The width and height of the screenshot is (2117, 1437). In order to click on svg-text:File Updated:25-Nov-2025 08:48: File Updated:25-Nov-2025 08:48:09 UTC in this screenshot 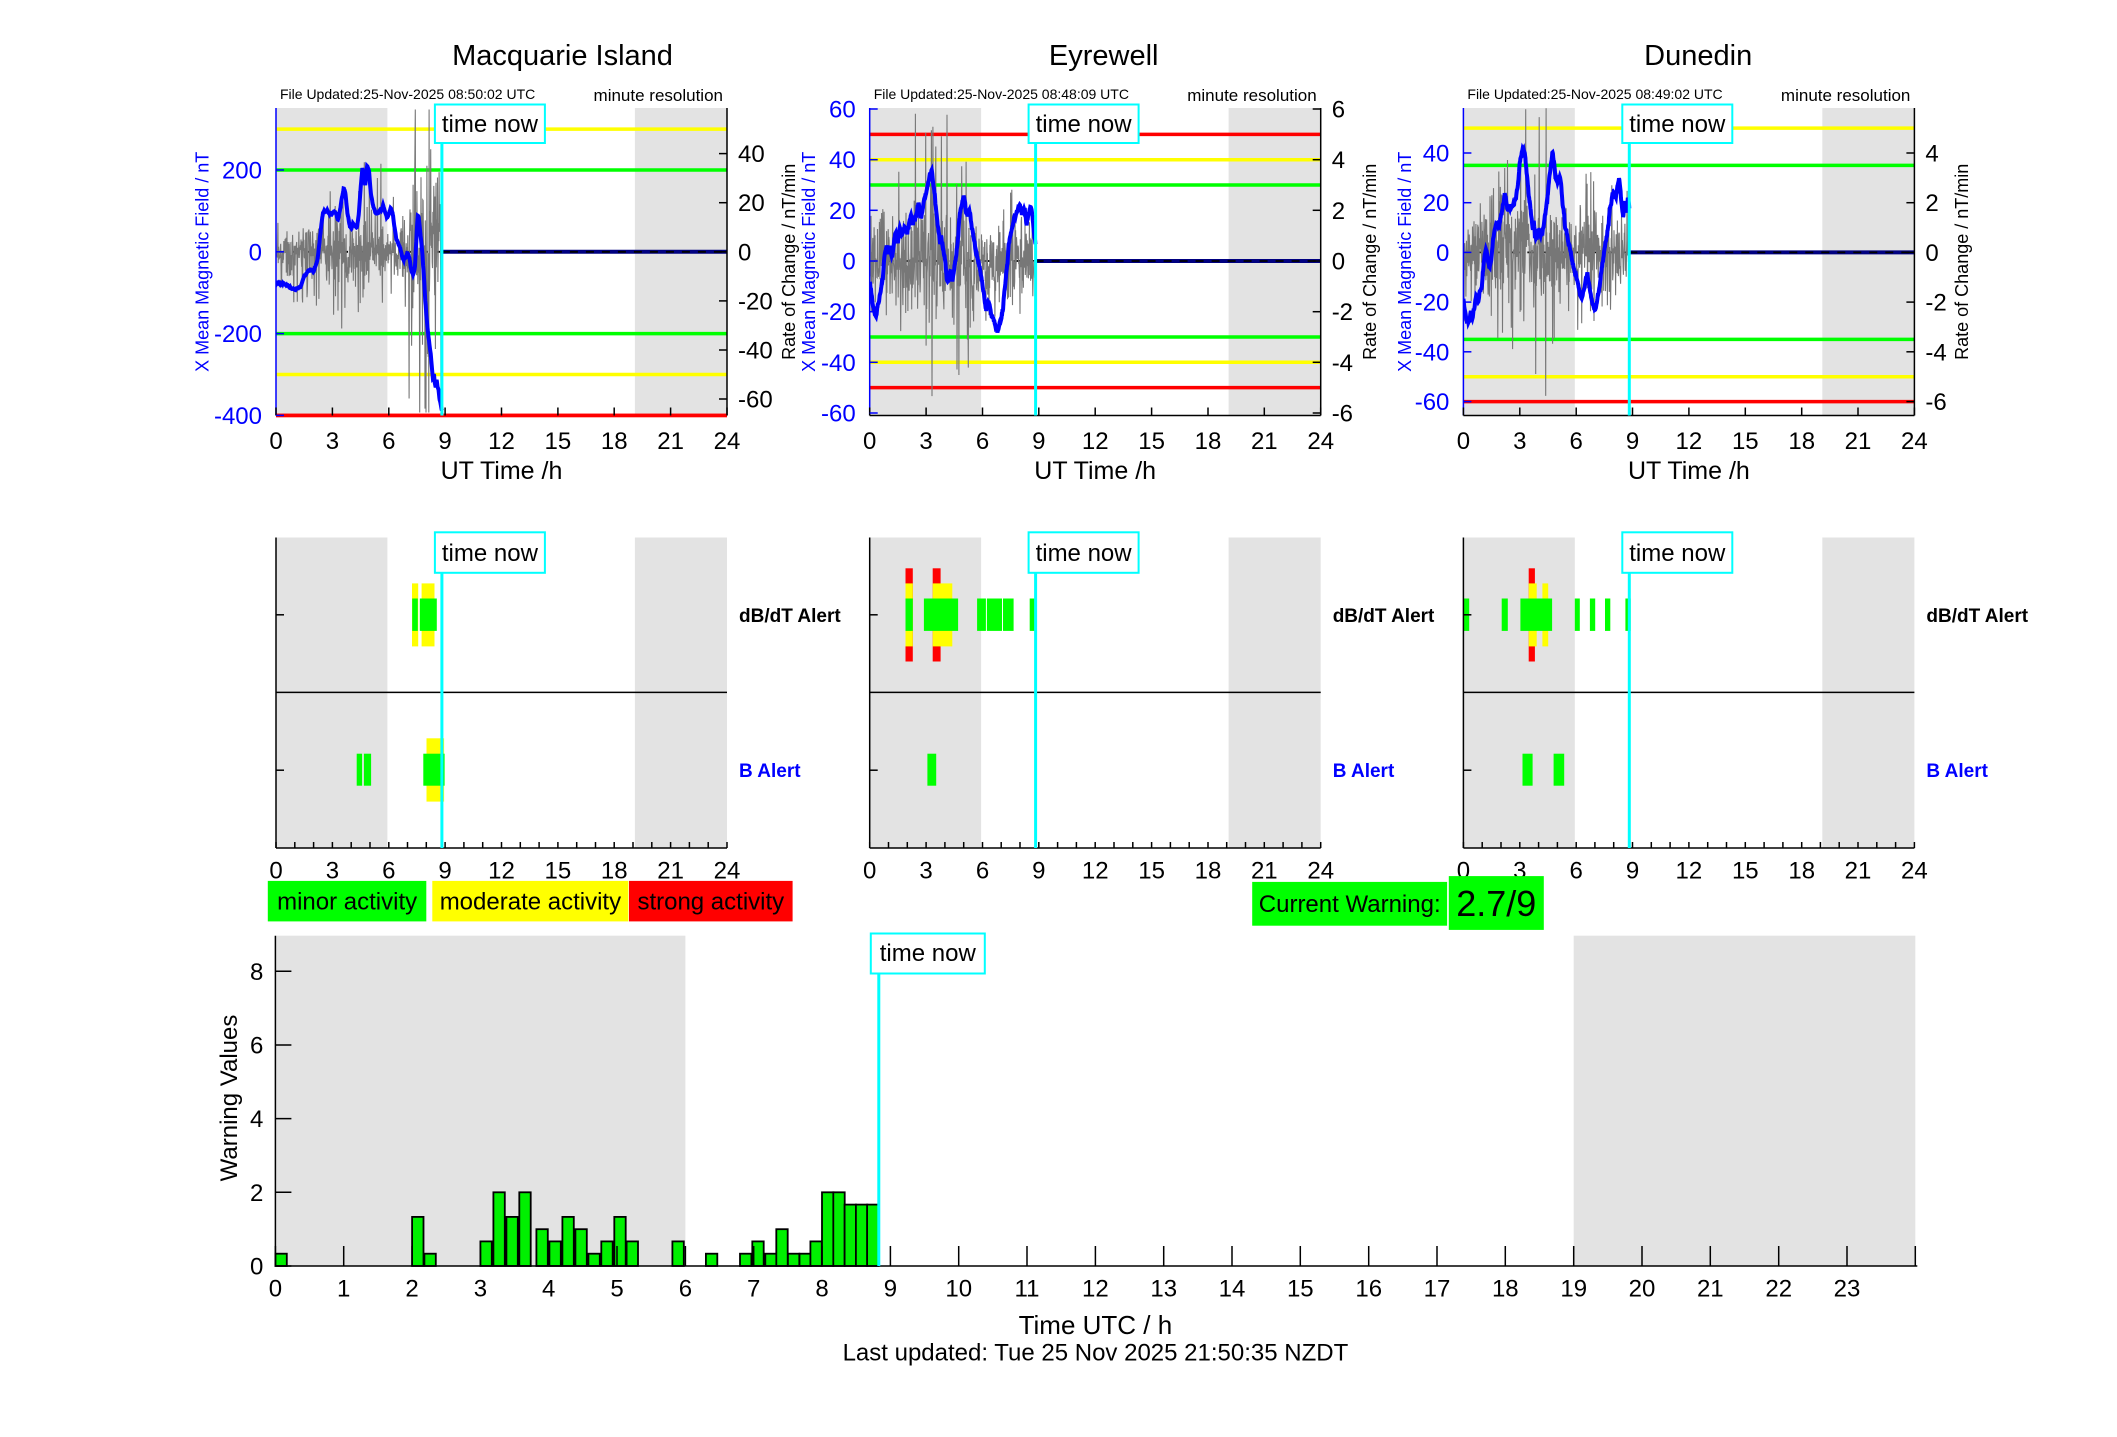, I will do `click(1001, 94)`.